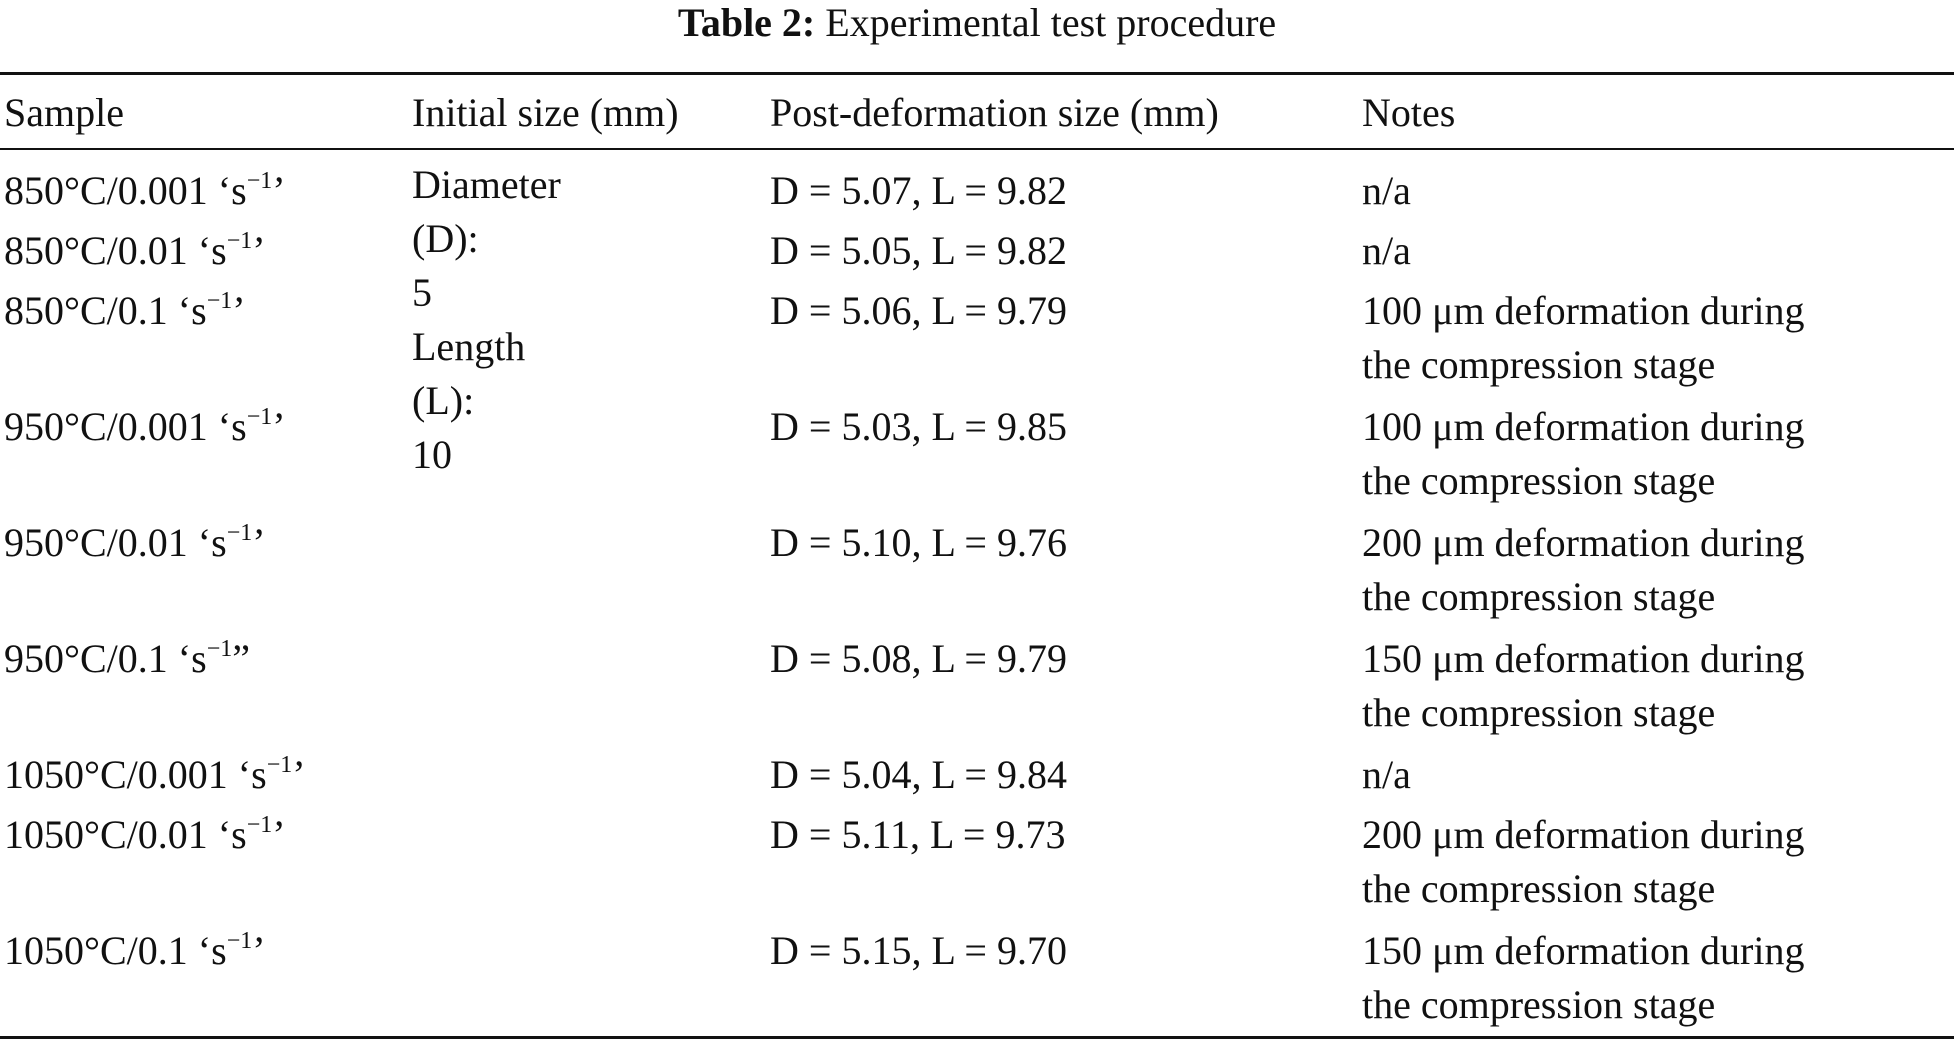 The height and width of the screenshot is (1042, 1954). Describe the element at coordinates (918, 190) in the screenshot. I see `post-size-cell: D = 5.07, L = 9.82` at that location.